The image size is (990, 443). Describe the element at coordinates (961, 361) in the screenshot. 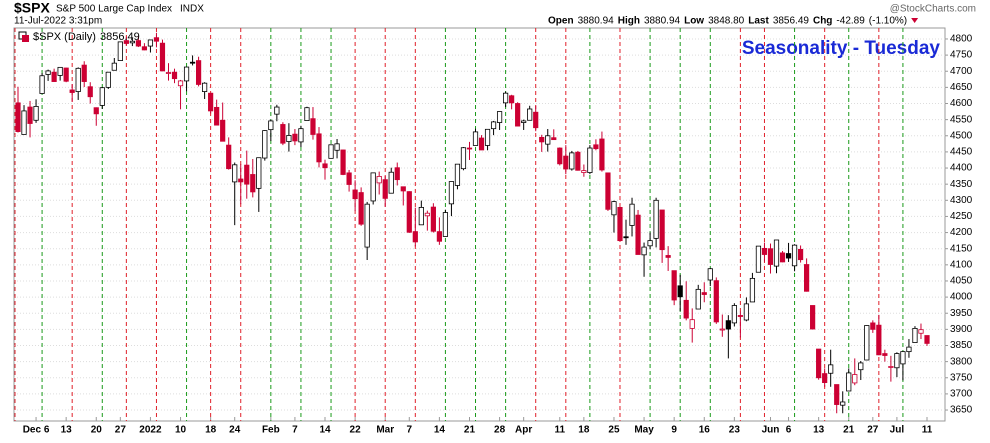

I see `y-tick-label: 3800` at that location.